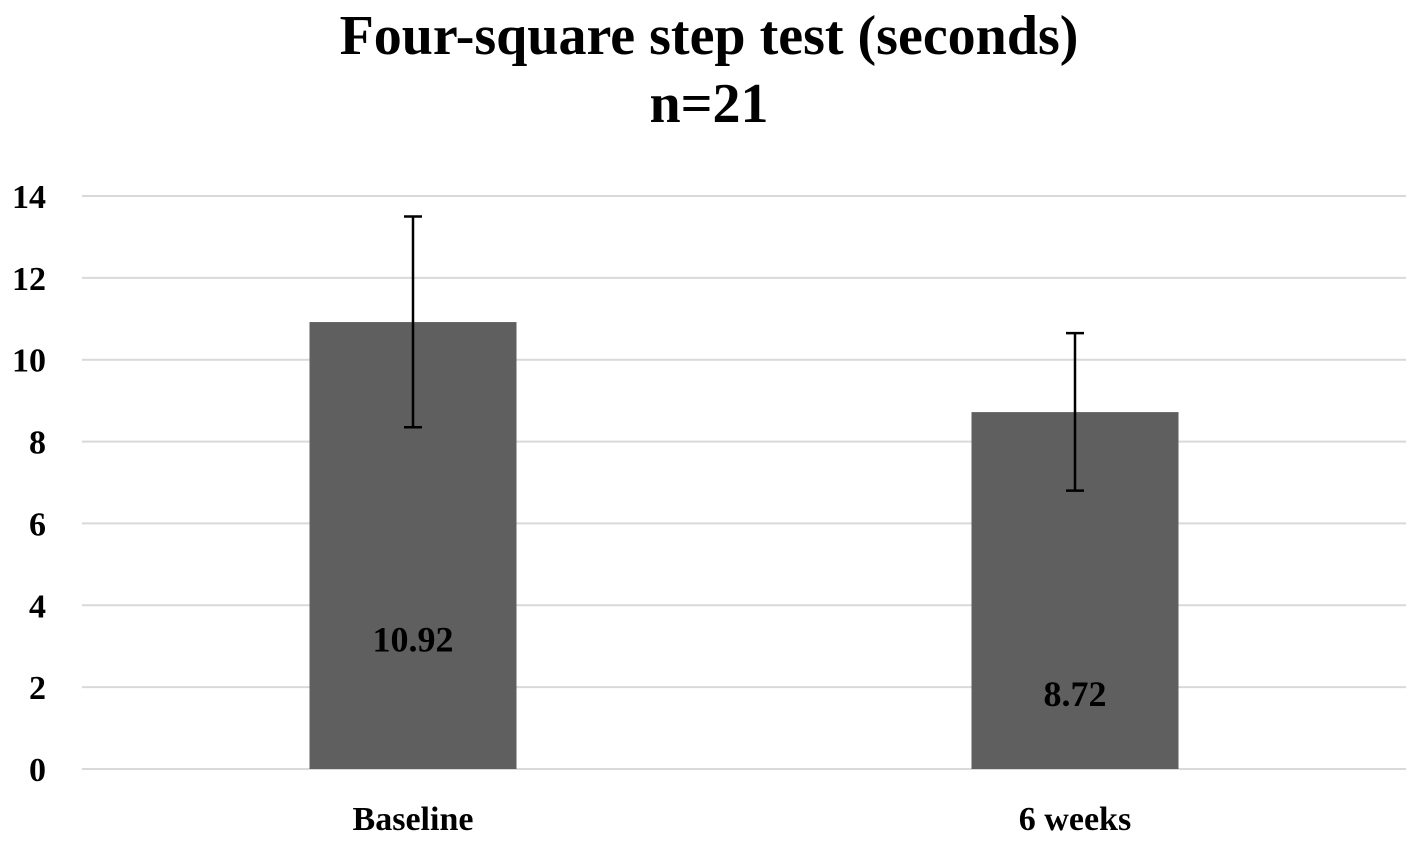  Describe the element at coordinates (1075, 819) in the screenshot. I see `x-category-label-6-weeks: 6 weeks` at that location.